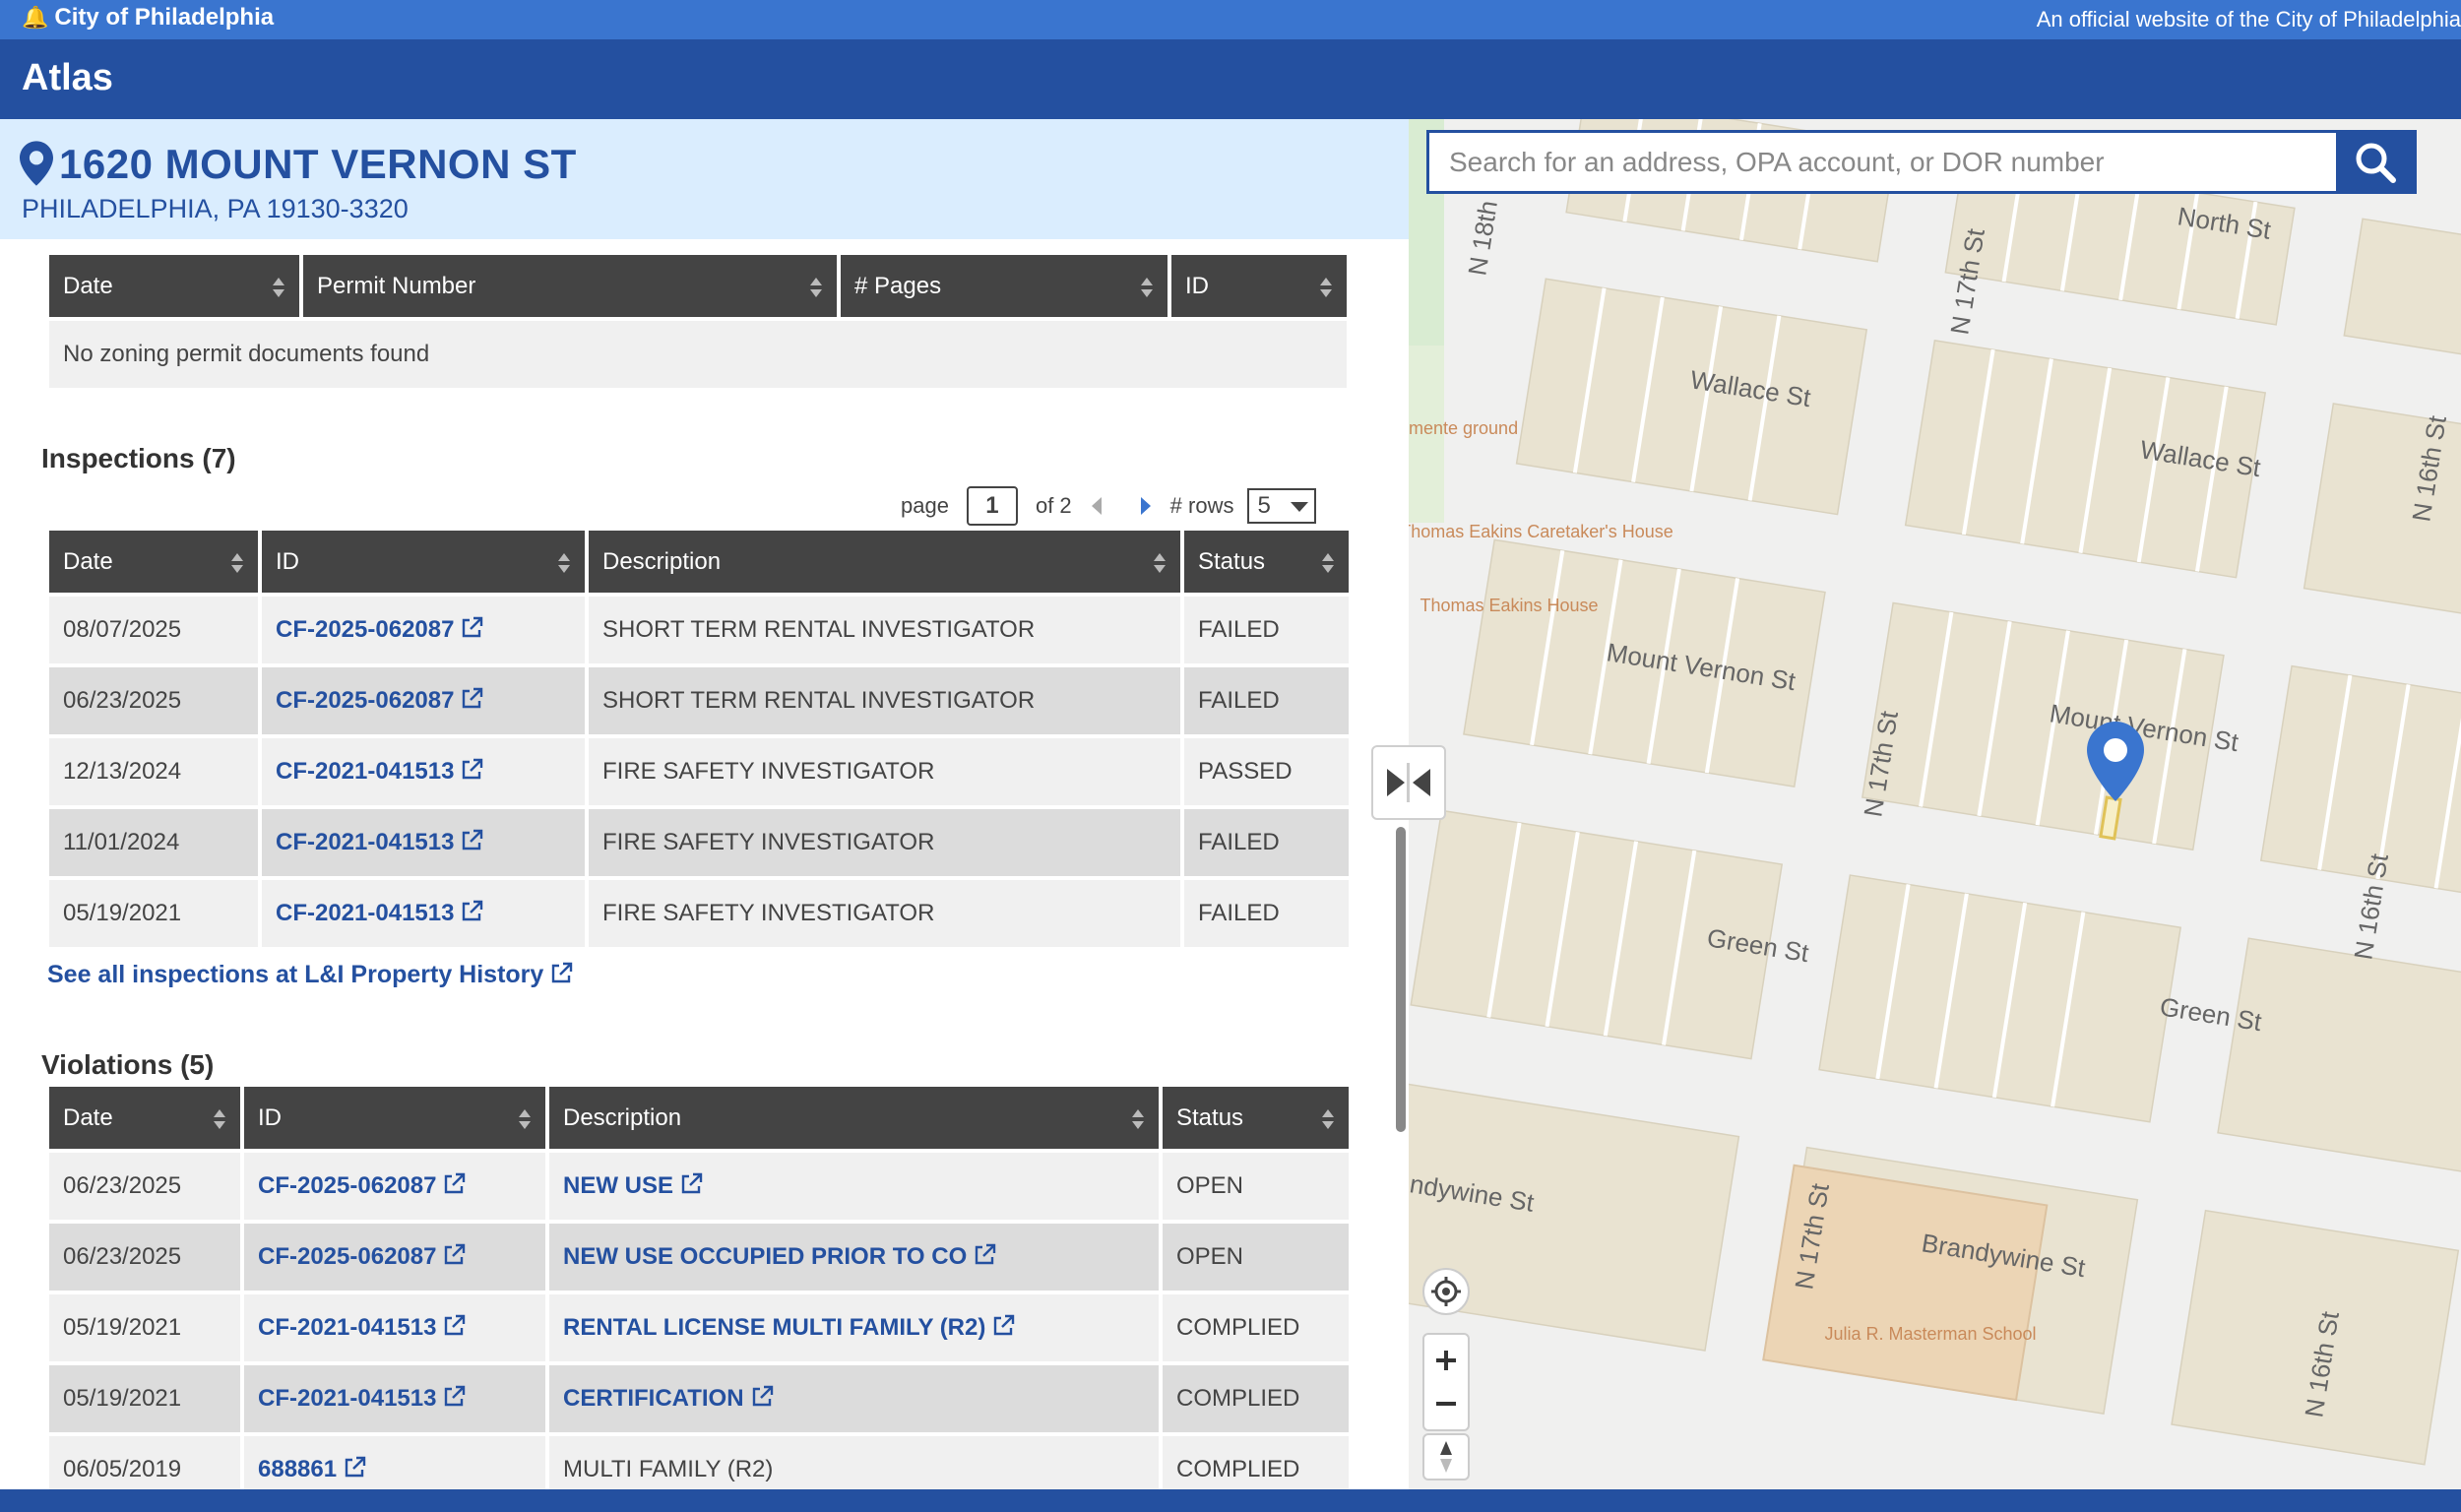 This screenshot has width=2461, height=1512. I want to click on description-cell: RENTAL LICENSE MULTI FAMILY (R2), so click(854, 1327).